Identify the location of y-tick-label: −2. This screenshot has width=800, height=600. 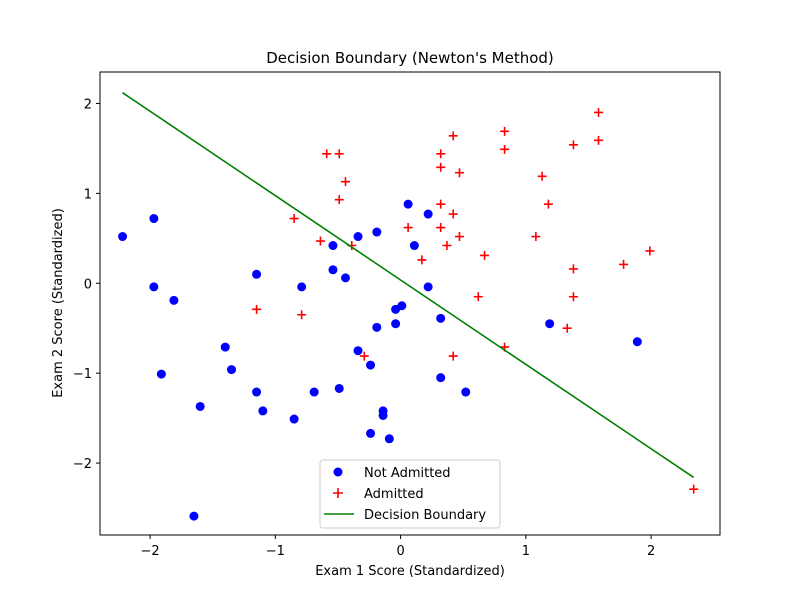
(82, 464).